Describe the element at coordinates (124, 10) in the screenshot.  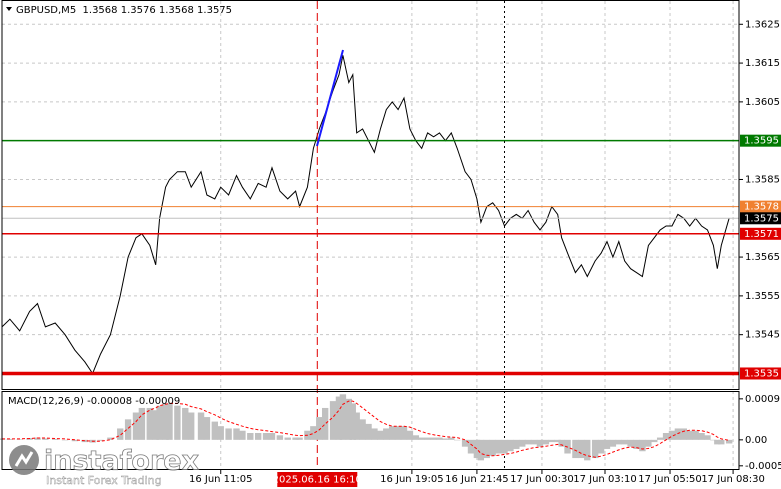
I see `chart-title: GBPUSD,M5 1.3568 1.3576 1.3568 1.3575` at that location.